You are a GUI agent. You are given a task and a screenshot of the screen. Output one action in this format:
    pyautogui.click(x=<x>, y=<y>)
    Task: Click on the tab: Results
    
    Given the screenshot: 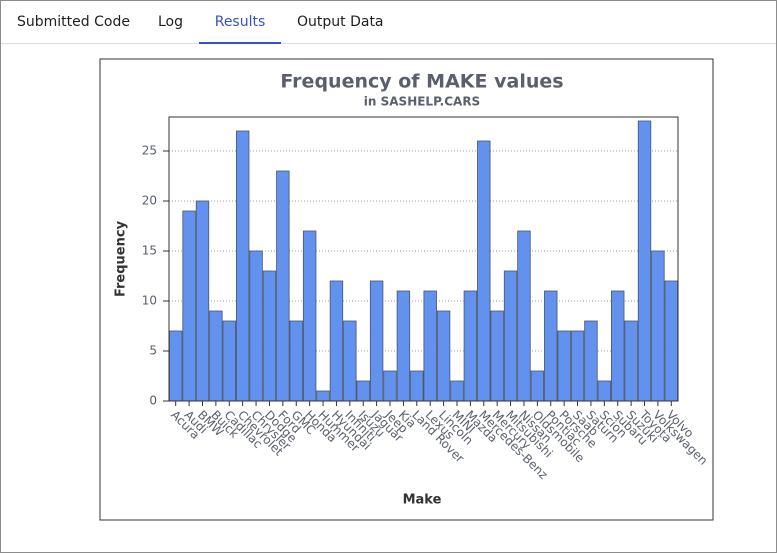 What is the action you would take?
    pyautogui.click(x=240, y=22)
    